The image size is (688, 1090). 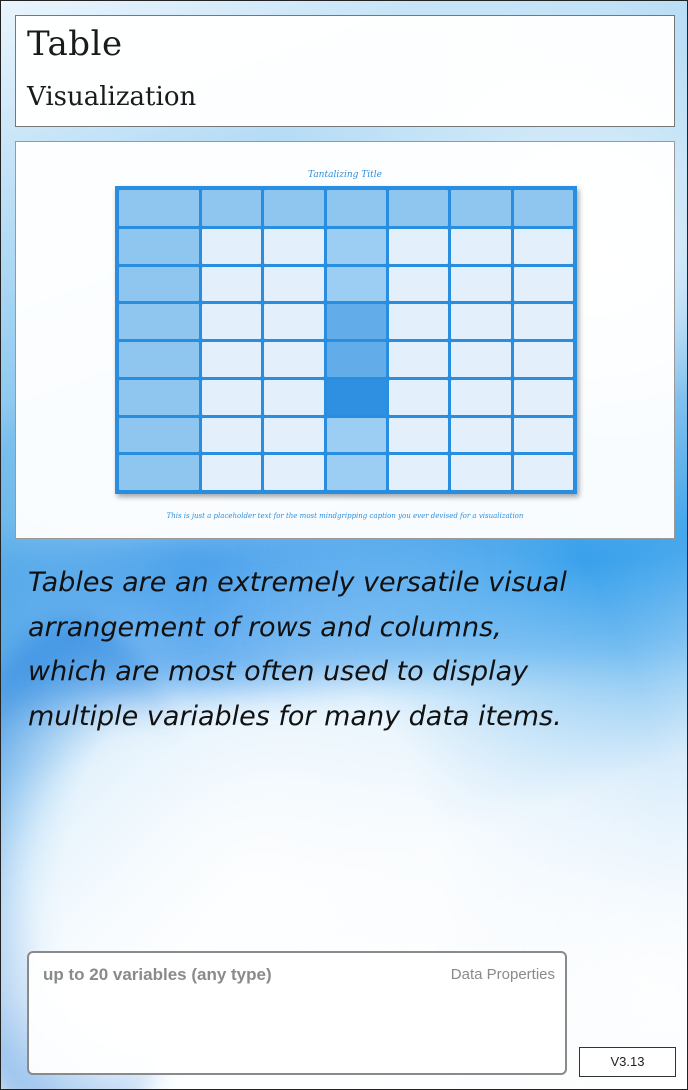 What do you see at coordinates (345, 175) in the screenshot?
I see `preview-title: Tantalizing Title` at bounding box center [345, 175].